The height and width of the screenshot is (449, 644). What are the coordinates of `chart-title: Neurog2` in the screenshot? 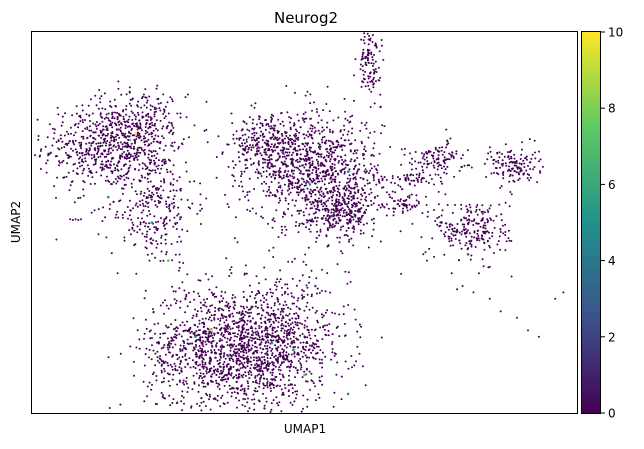 It's located at (306, 18).